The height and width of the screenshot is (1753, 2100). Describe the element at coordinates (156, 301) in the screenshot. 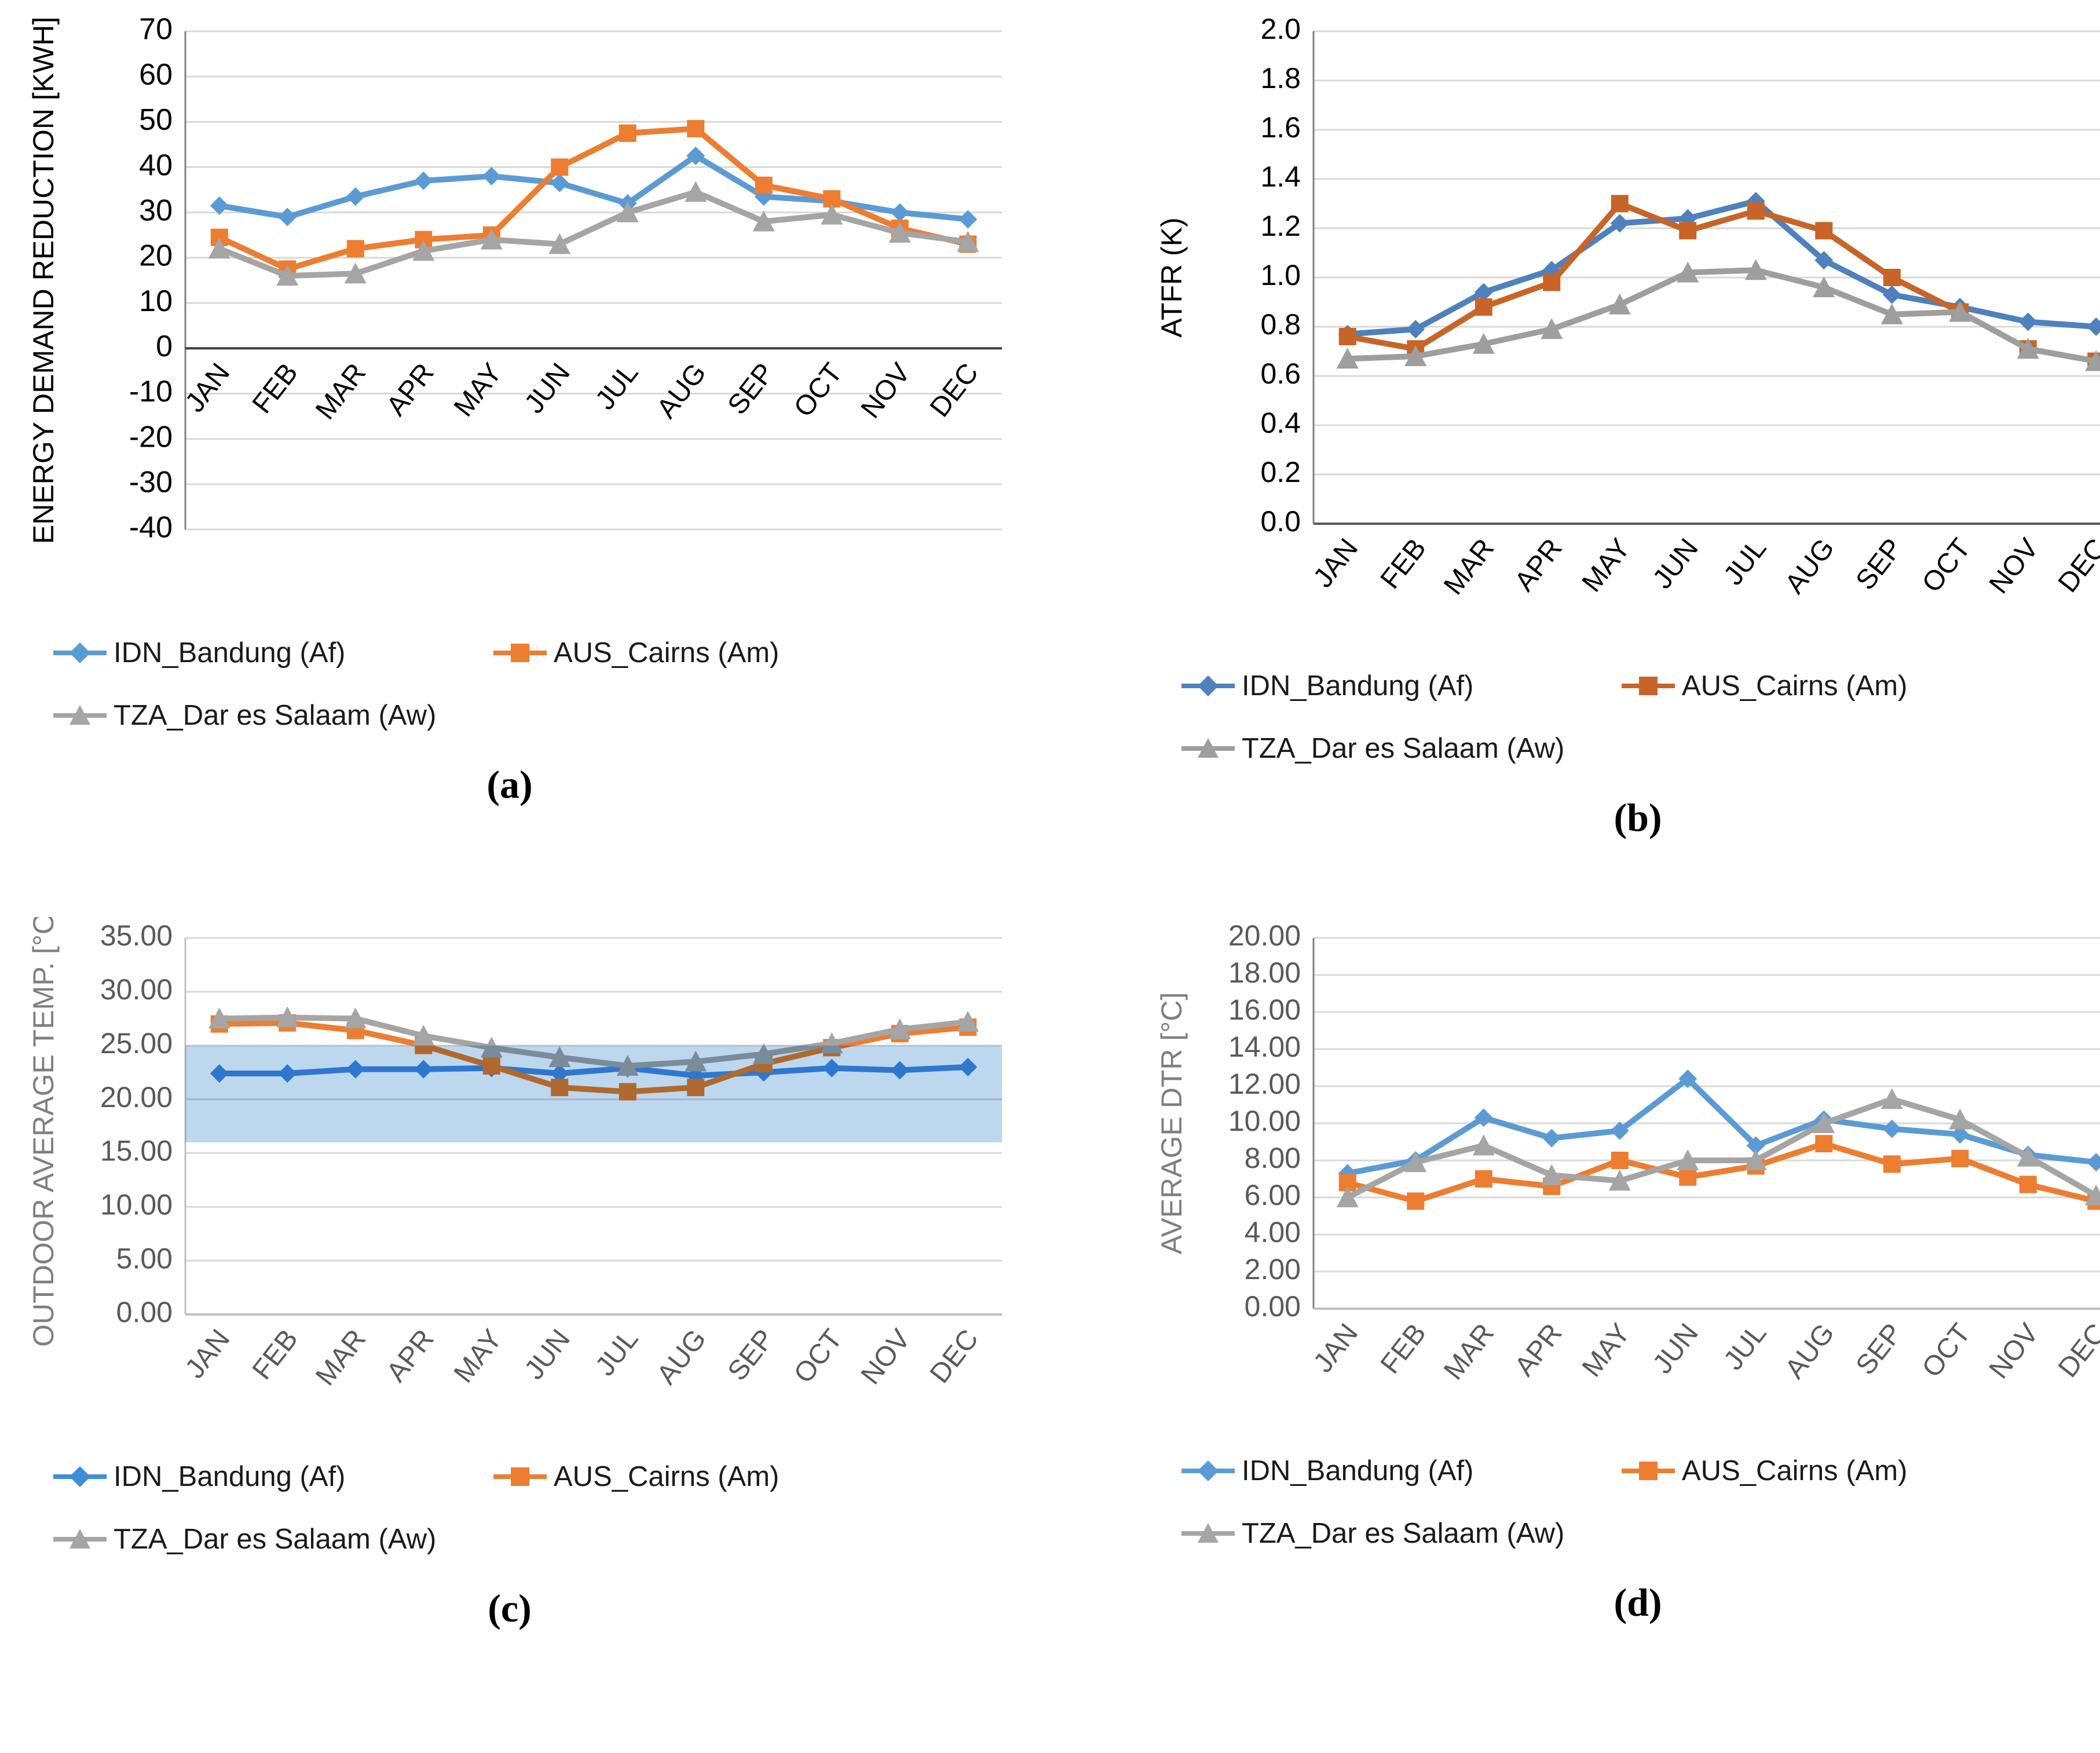

I see `y-tick-label: 10` at that location.